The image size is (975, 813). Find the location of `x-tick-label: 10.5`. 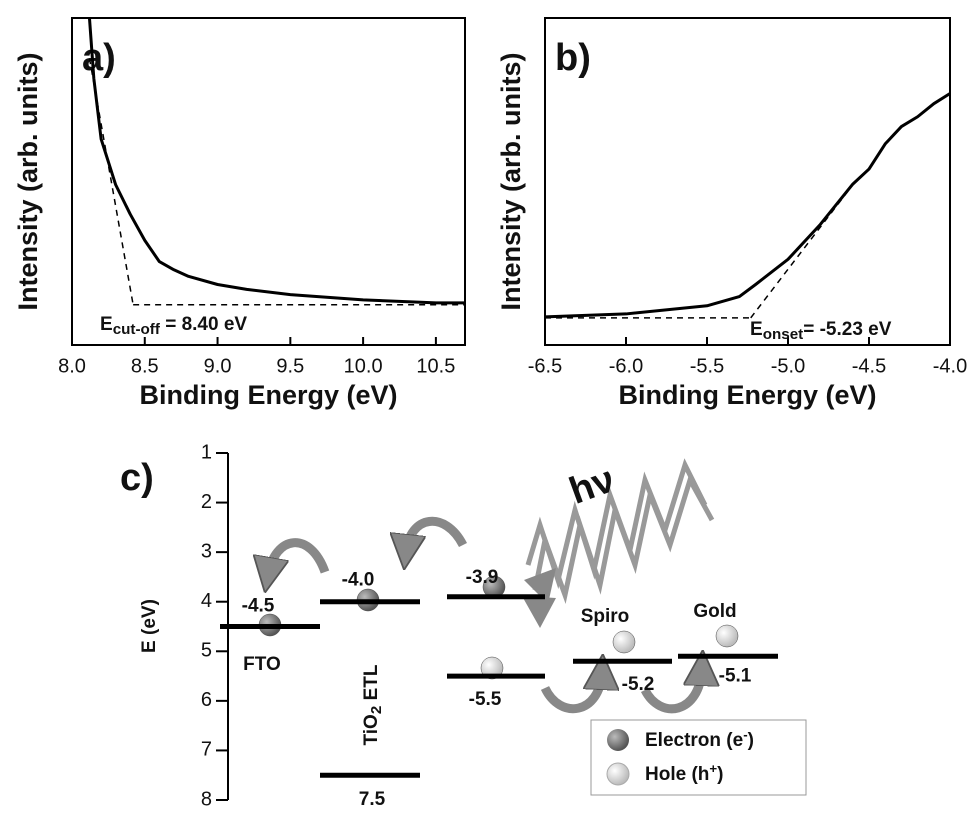

x-tick-label: 10.5 is located at coordinates (435, 366).